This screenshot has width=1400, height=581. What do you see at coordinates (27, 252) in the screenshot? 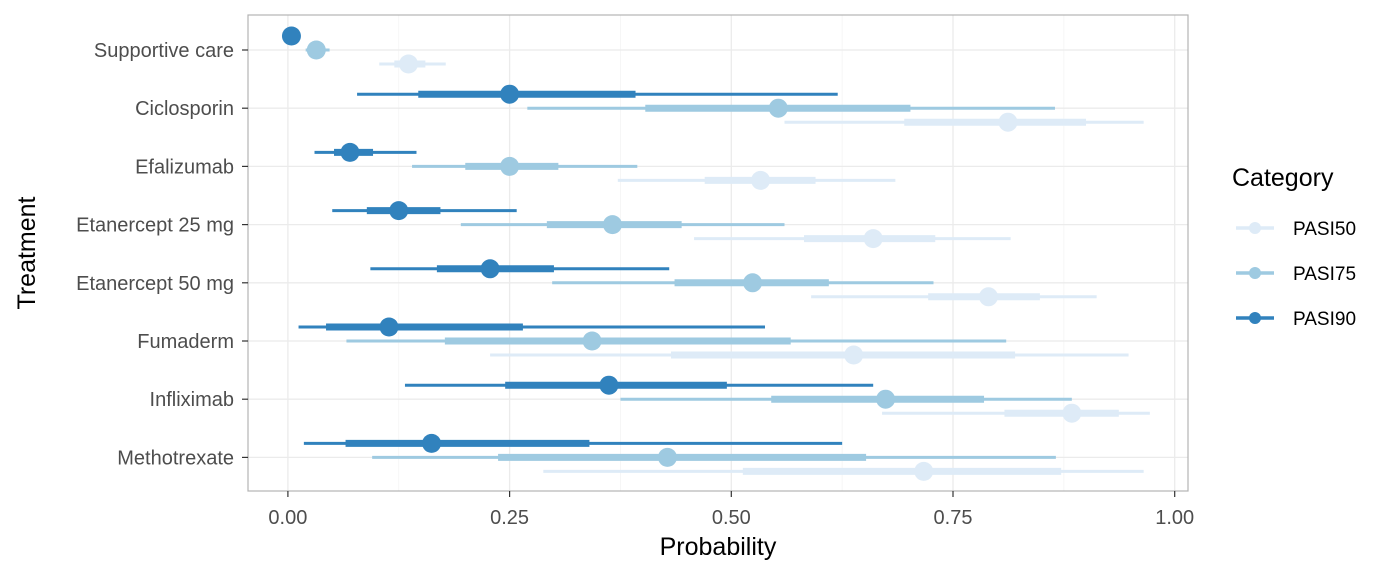
I see `y-axis-title: Treatment` at bounding box center [27, 252].